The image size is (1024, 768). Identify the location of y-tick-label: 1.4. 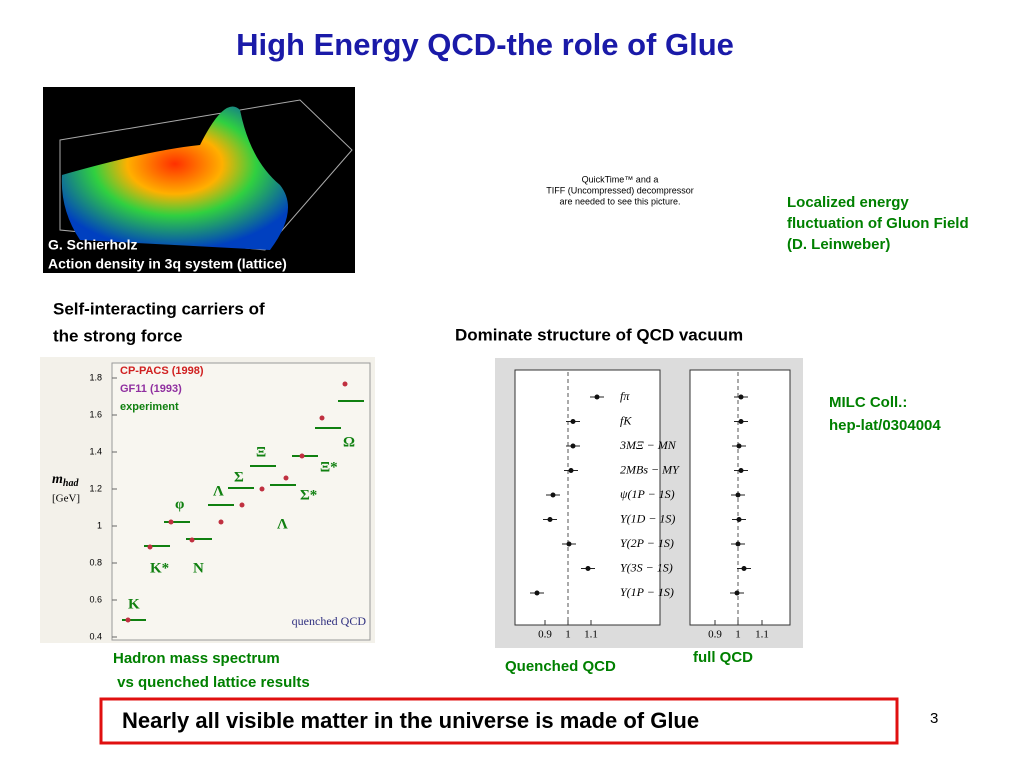
(95, 451).